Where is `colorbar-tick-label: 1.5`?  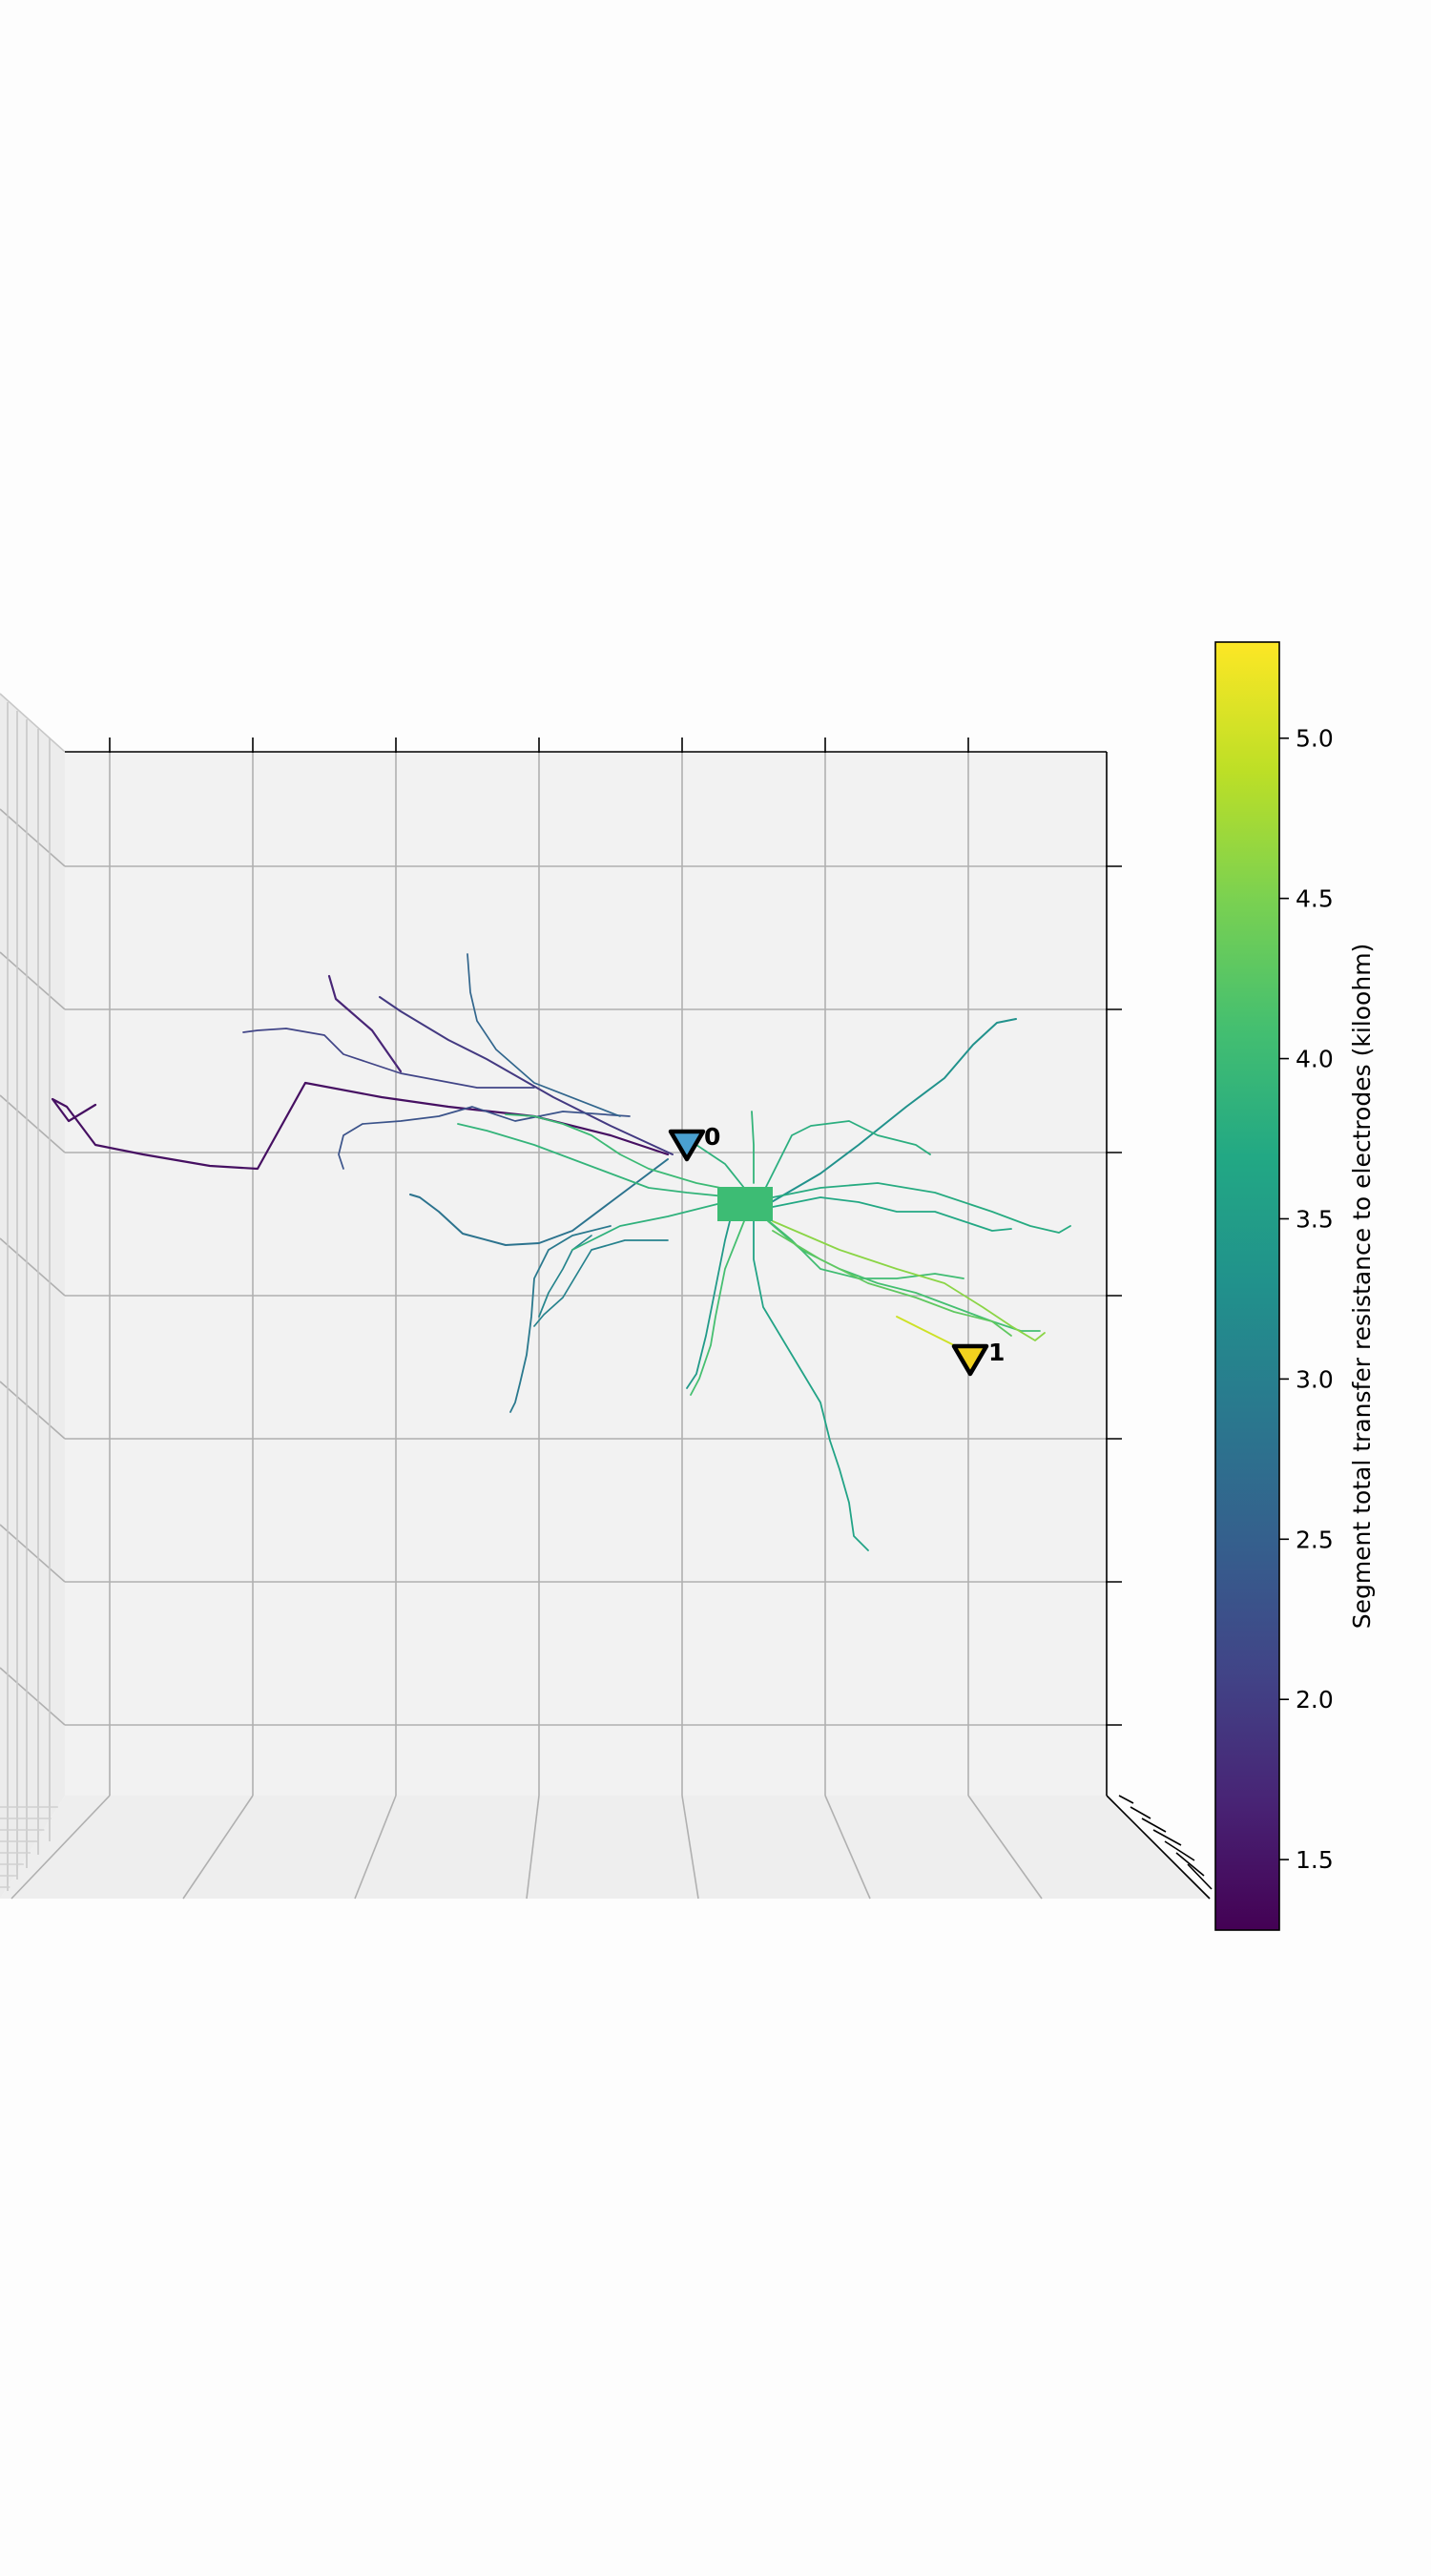 colorbar-tick-label: 1.5 is located at coordinates (1315, 1860).